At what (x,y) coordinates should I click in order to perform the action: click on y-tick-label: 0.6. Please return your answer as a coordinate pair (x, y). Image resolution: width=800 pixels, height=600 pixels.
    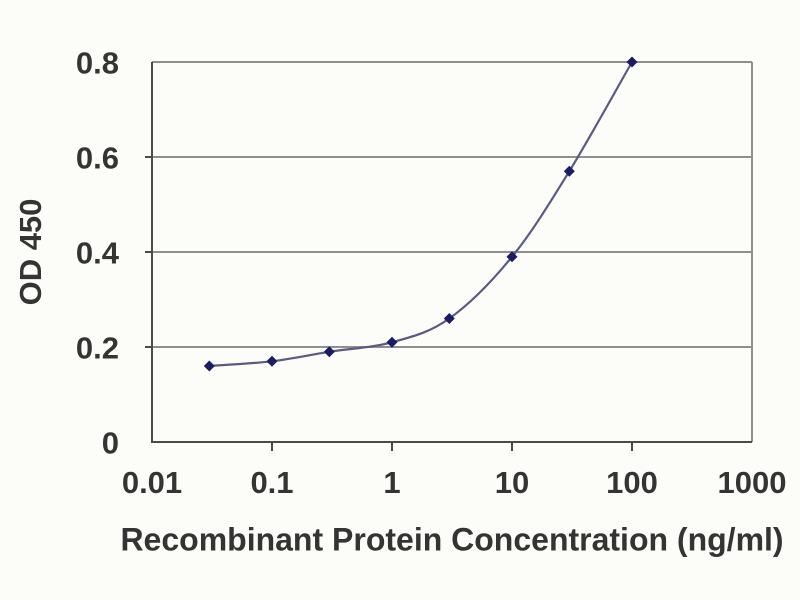
    Looking at the image, I should click on (97, 158).